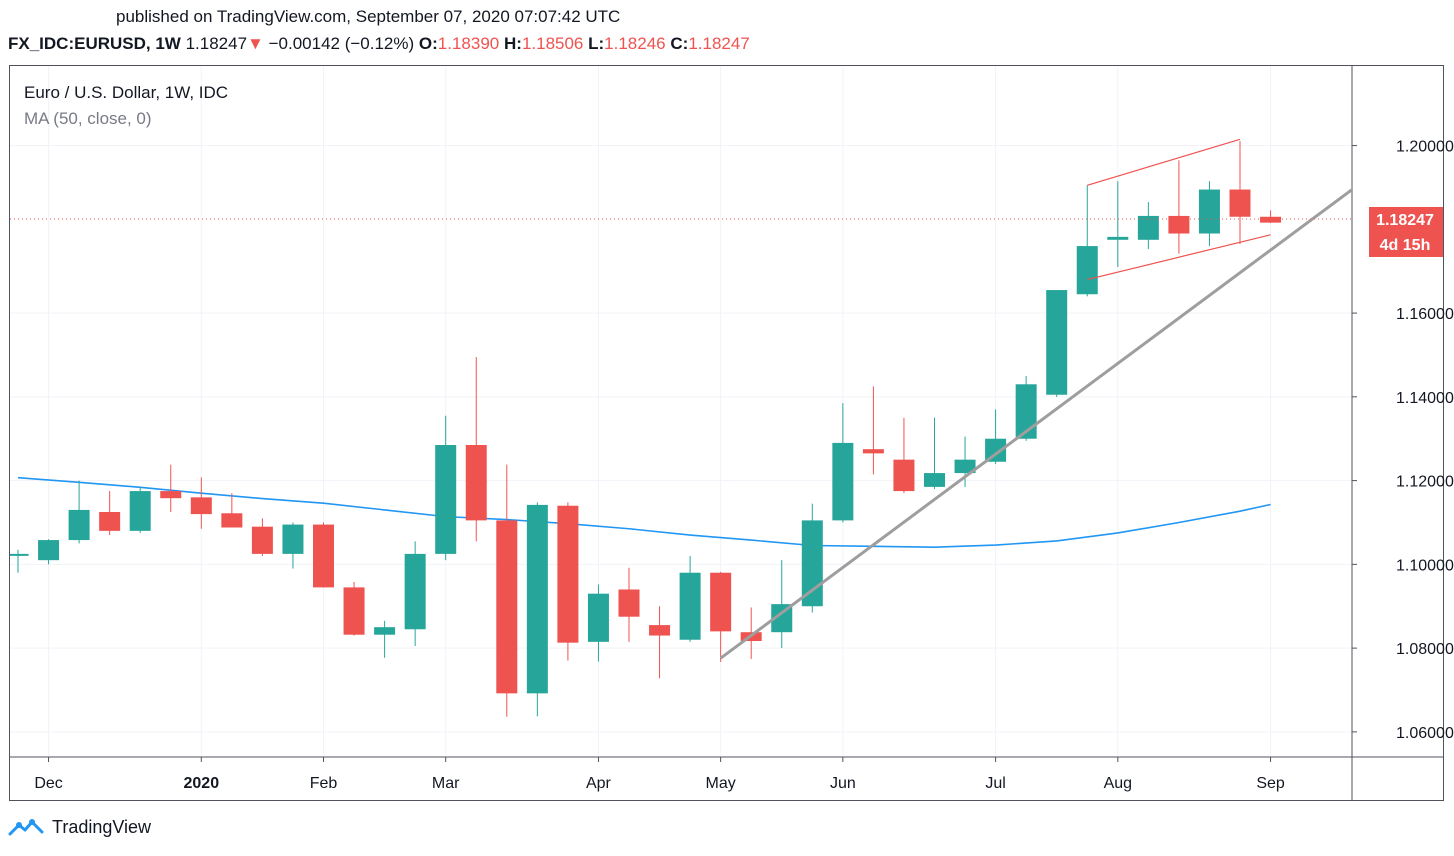  I want to click on y-tick-label: 1.16000, so click(1425, 314).